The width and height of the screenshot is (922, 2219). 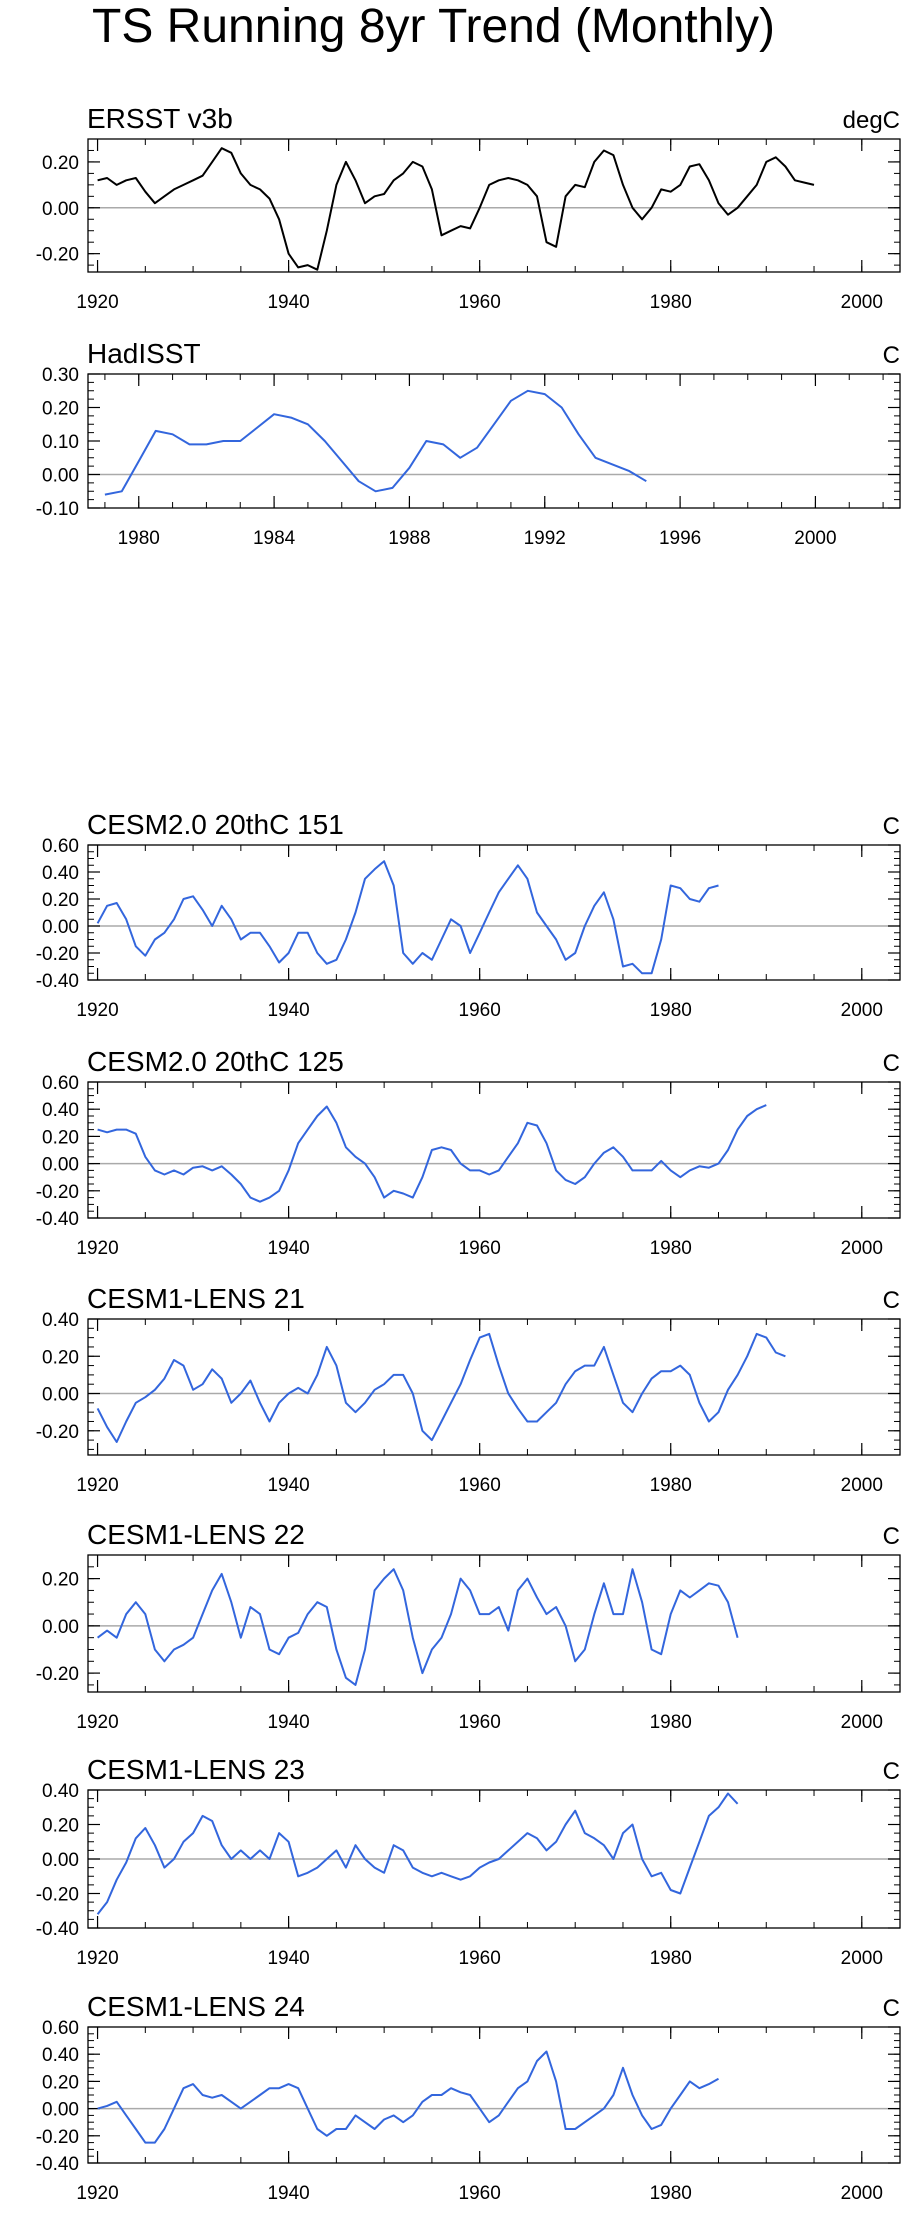 I want to click on y-tick-label: -0.10, so click(x=57, y=509).